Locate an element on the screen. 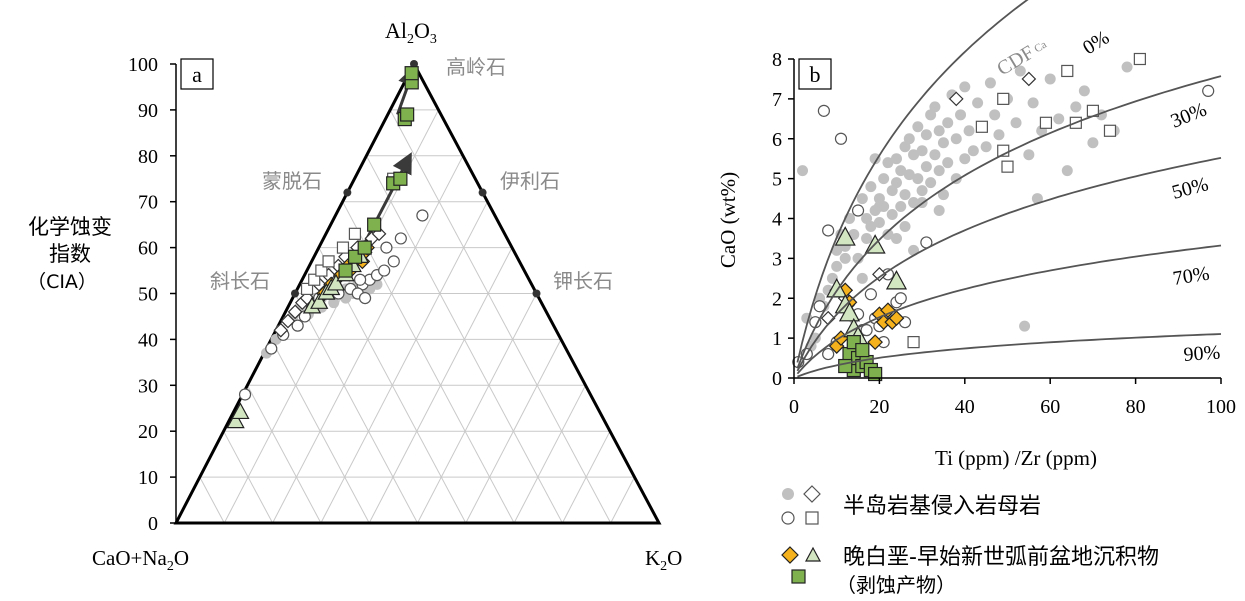  legend-green-square is located at coordinates (798, 576).